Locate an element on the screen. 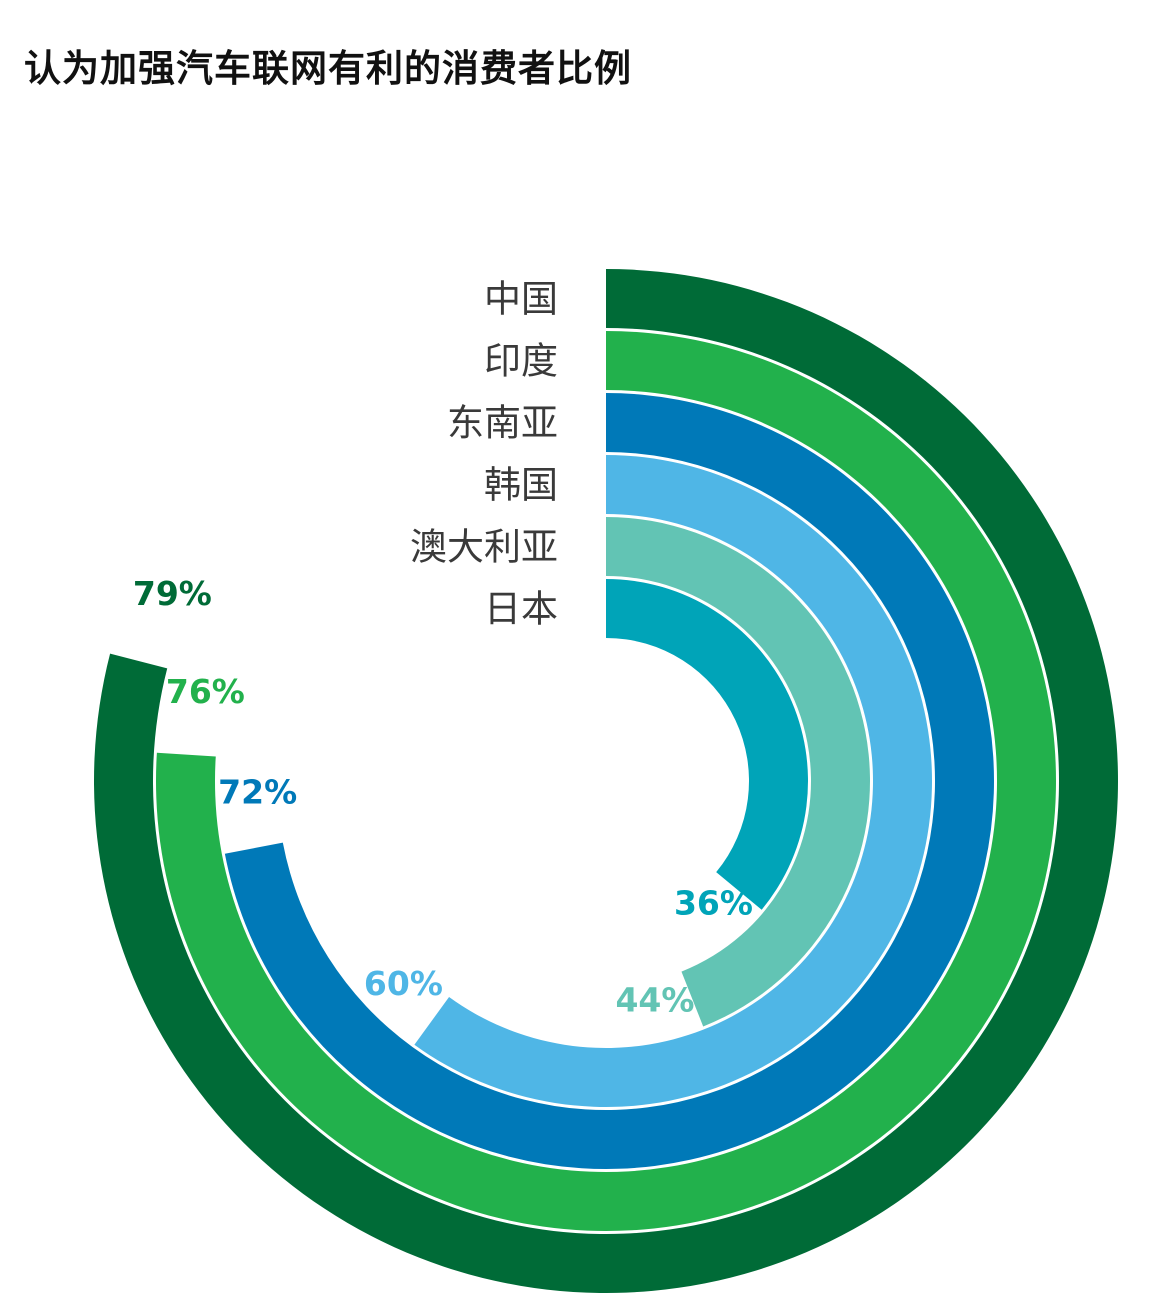 The image size is (1166, 1306). value-label-4: 60% is located at coordinates (403, 983).